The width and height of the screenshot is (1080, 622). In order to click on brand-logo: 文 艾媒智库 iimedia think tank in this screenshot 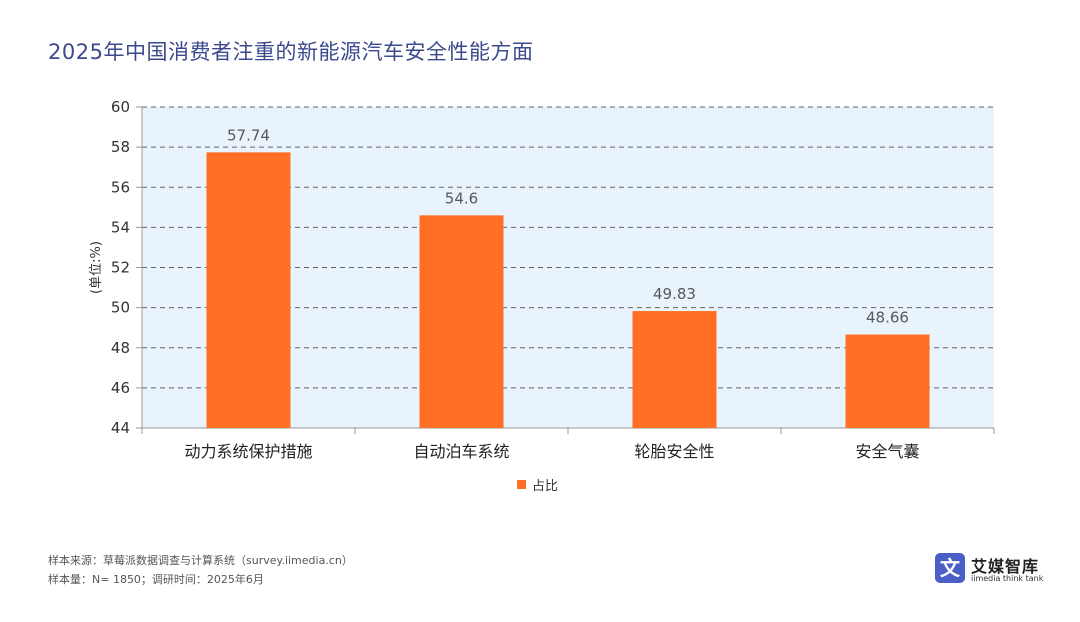, I will do `click(990, 570)`.